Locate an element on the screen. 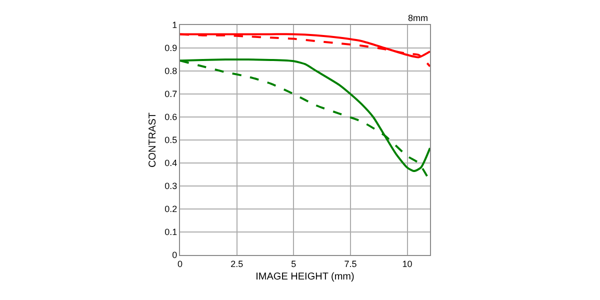 The width and height of the screenshot is (600, 300). y-tick-label: 0.6 is located at coordinates (171, 117).